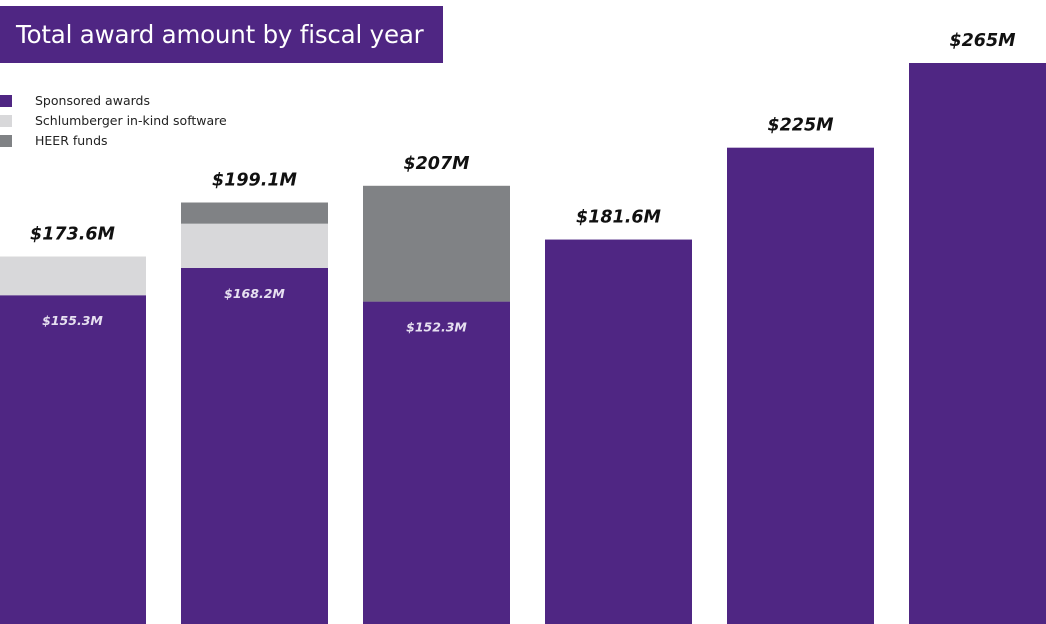 This screenshot has height=624, width=1046. I want to click on chart-title: Total award amount by fiscal year, so click(220, 34).